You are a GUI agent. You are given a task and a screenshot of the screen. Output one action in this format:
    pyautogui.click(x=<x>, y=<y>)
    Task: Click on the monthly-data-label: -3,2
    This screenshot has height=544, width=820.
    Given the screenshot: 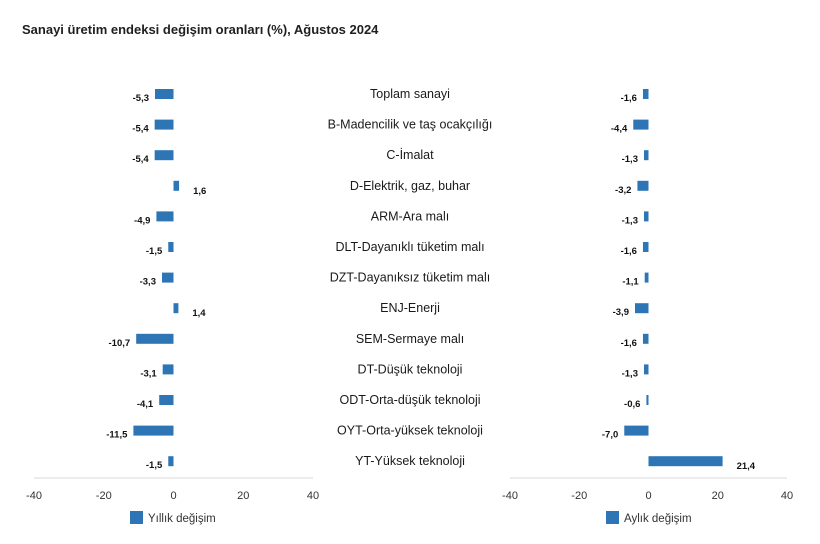 What is the action you would take?
    pyautogui.click(x=623, y=190)
    